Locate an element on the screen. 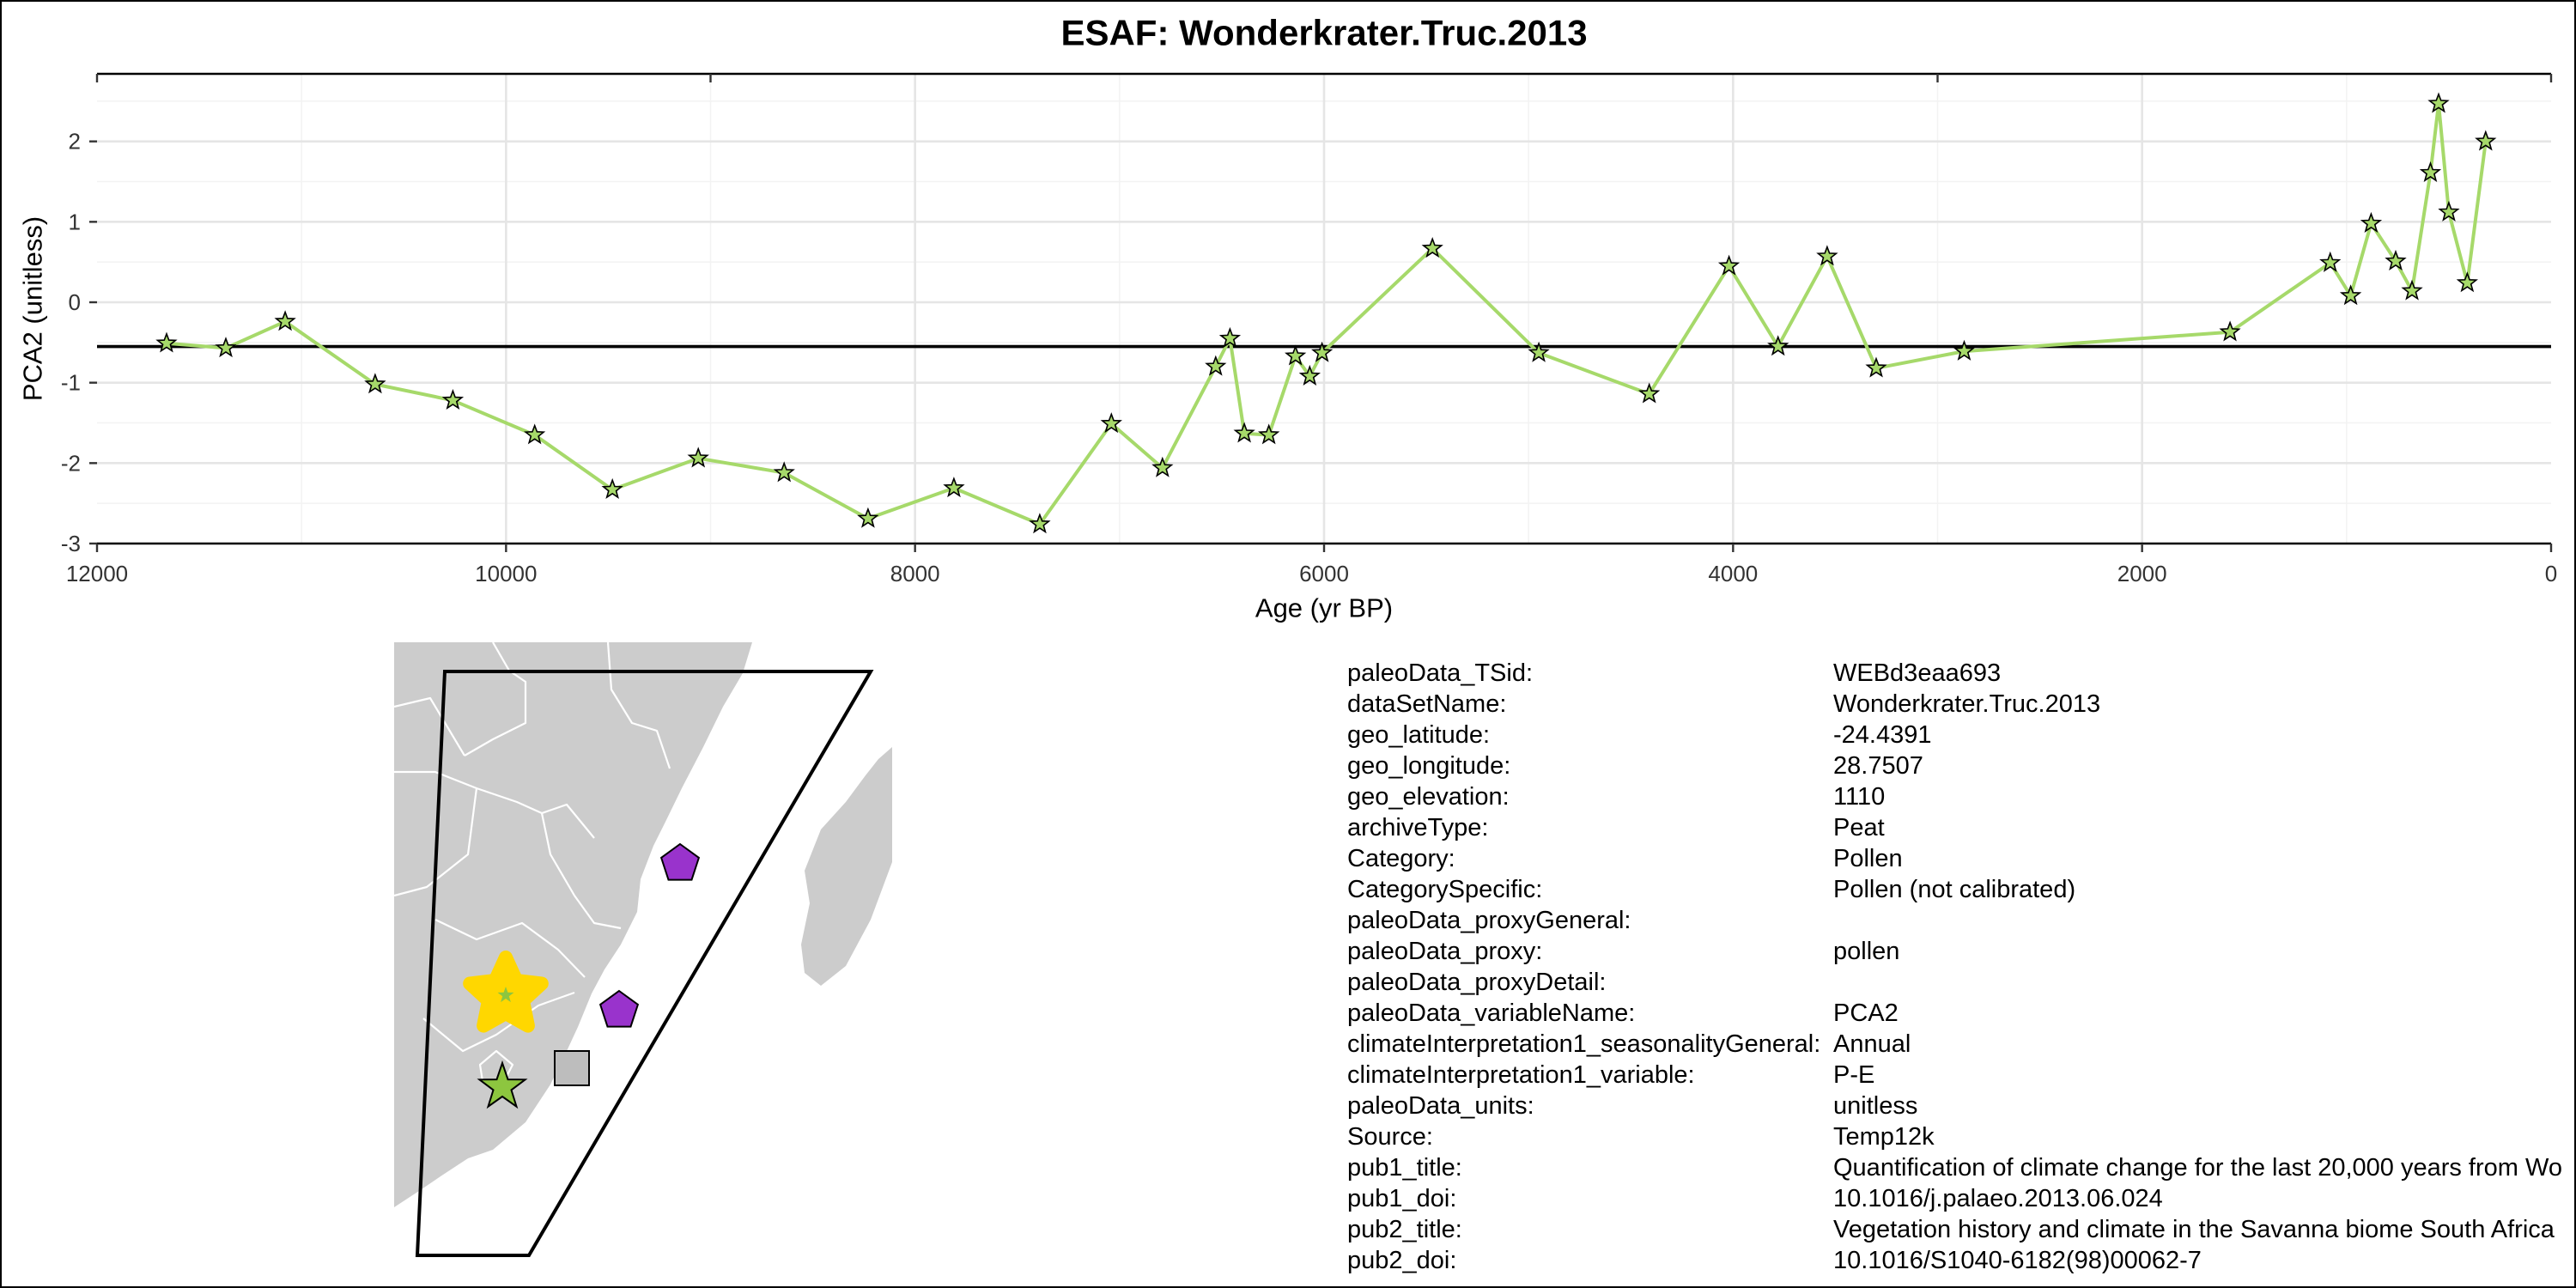 This screenshot has height=1288, width=2576. metadata-label: pub1_title: is located at coordinates (1404, 1168).